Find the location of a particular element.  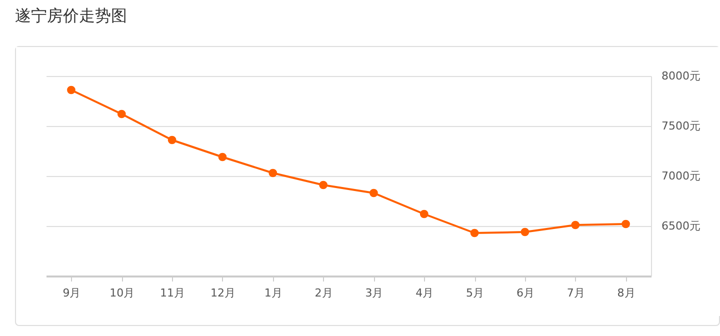

x-tick-label: 12月 is located at coordinates (223, 293).